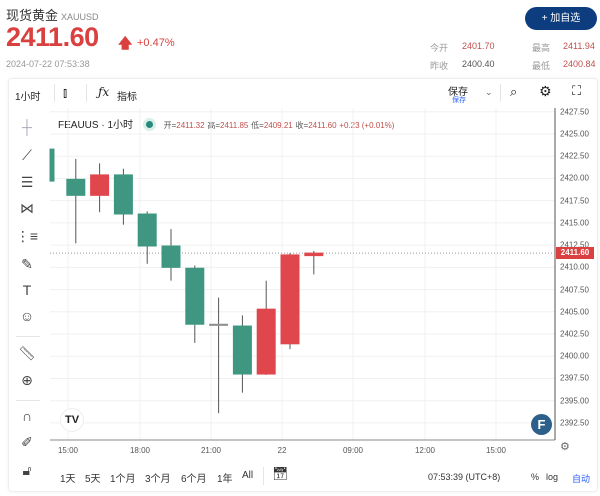 This screenshot has height=496, width=600. I want to click on y-tick-label: 2395.00, so click(574, 401).